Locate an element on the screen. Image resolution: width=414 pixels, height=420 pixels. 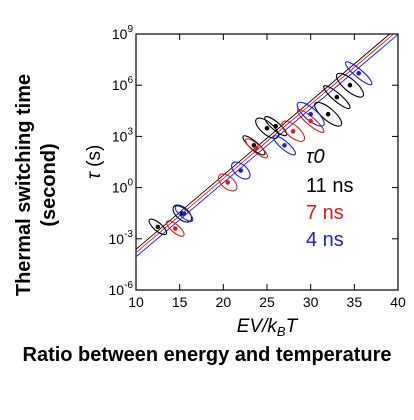
y-axis-label: τ (s) is located at coordinates (94, 162).